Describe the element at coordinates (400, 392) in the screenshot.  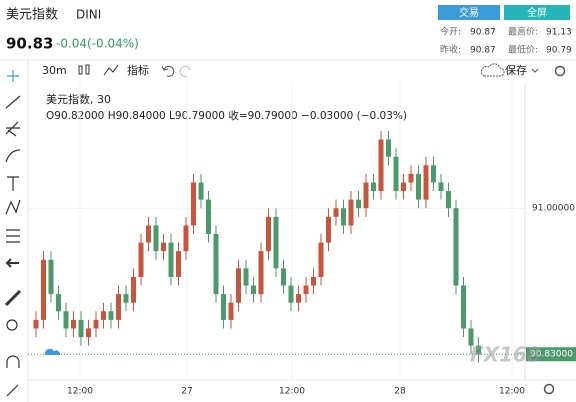
I see `x-tick-label: 28` at that location.